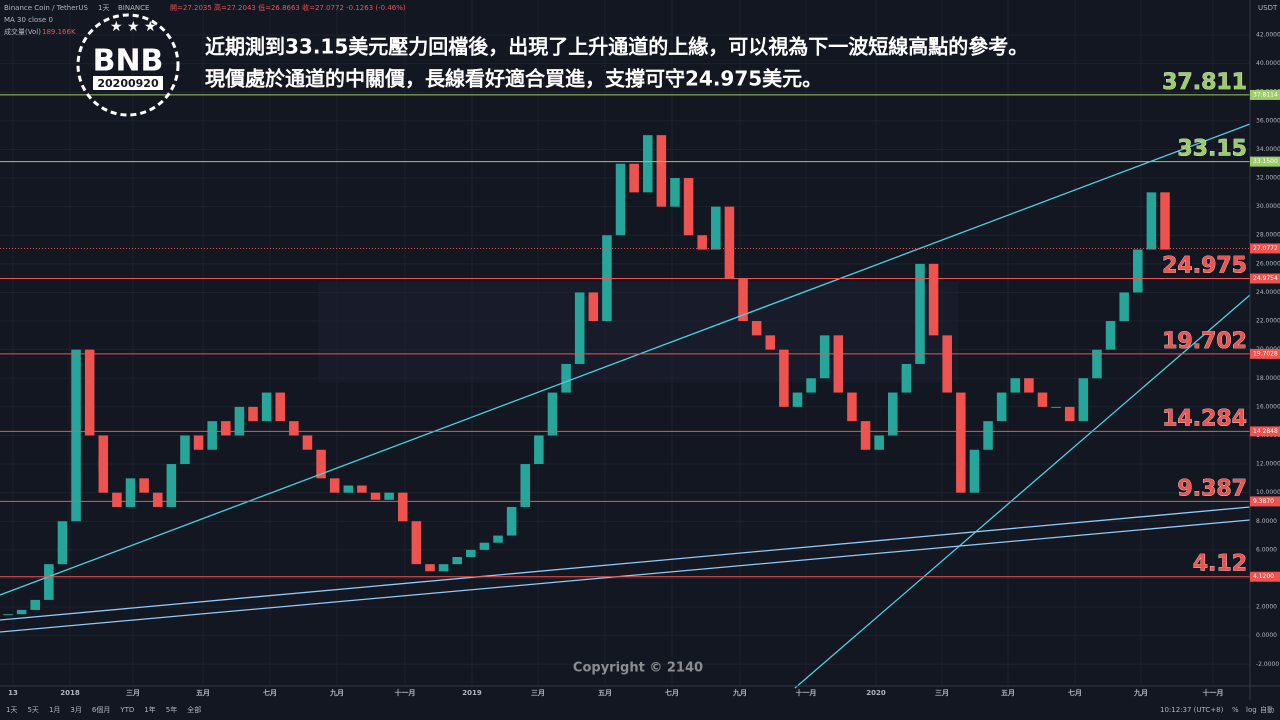  I want to click on range-button: 1天, so click(11, 710).